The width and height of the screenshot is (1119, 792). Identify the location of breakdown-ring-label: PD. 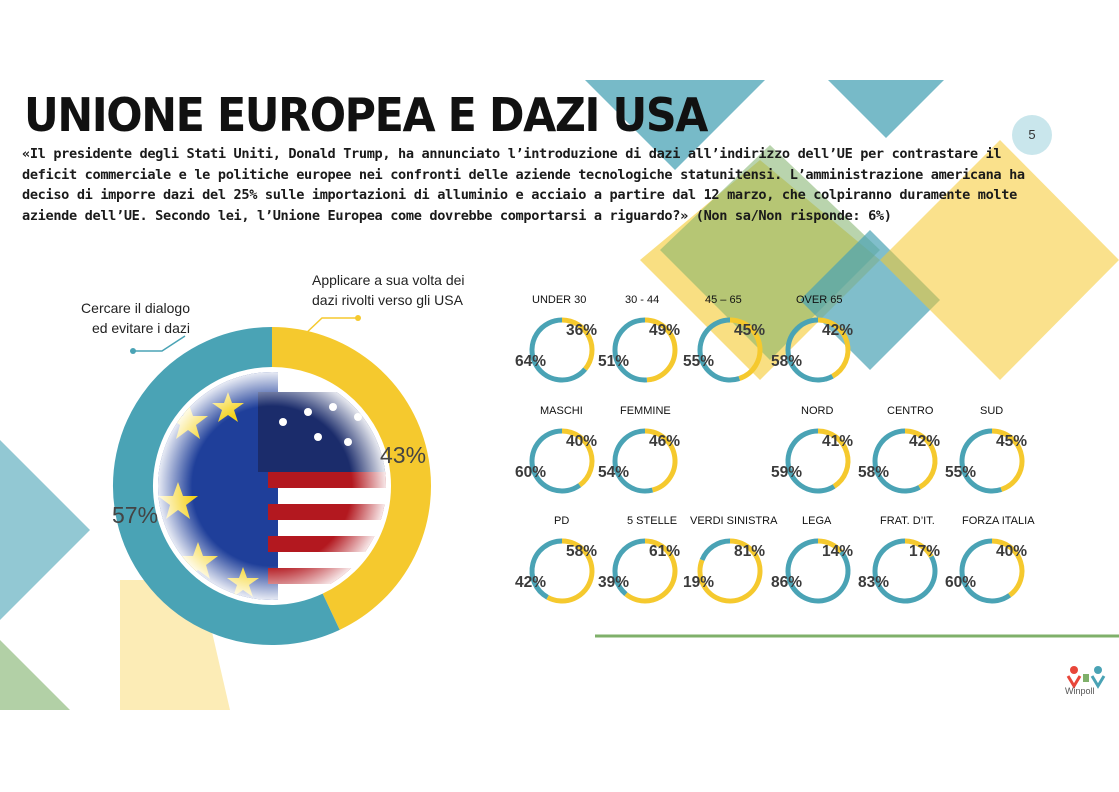
(562, 521).